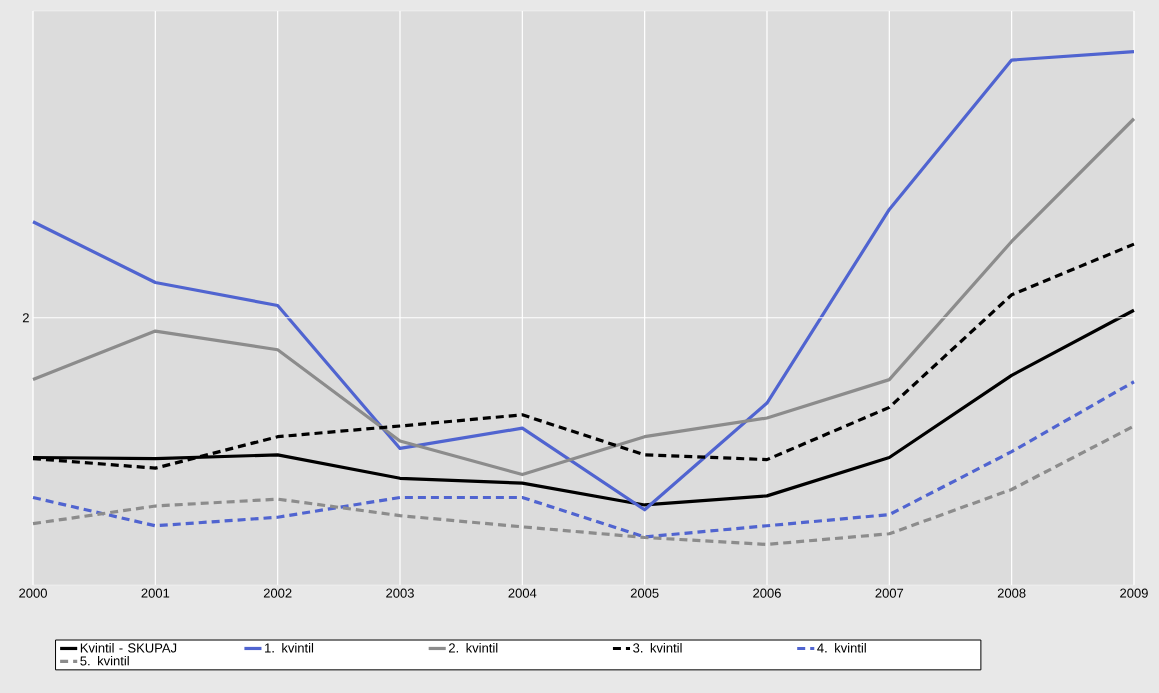 This screenshot has width=1159, height=693. Describe the element at coordinates (33, 593) in the screenshot. I see `x-tick-label: 2000` at that location.